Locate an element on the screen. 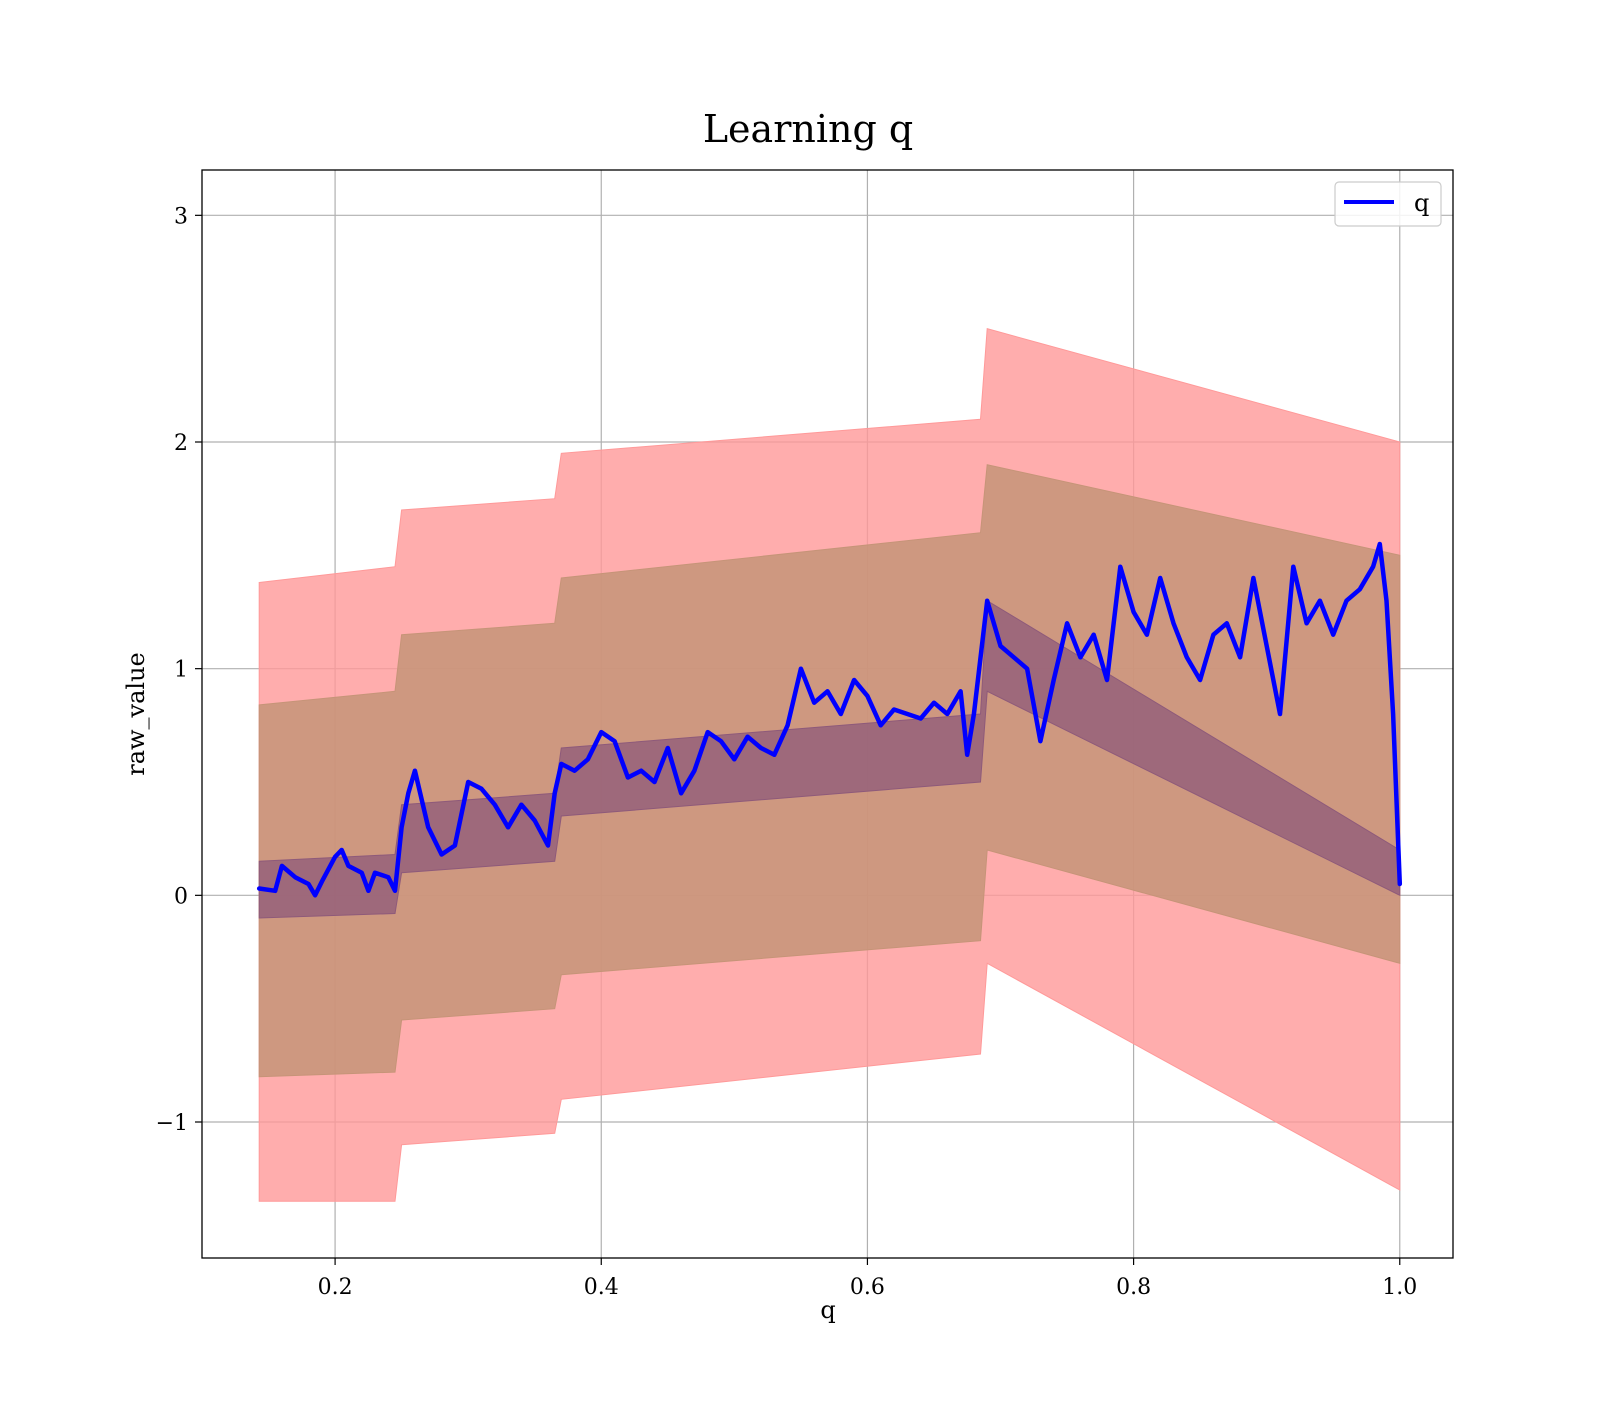 The height and width of the screenshot is (1405, 1600). x-tick-label: 0.2 is located at coordinates (335, 1287).